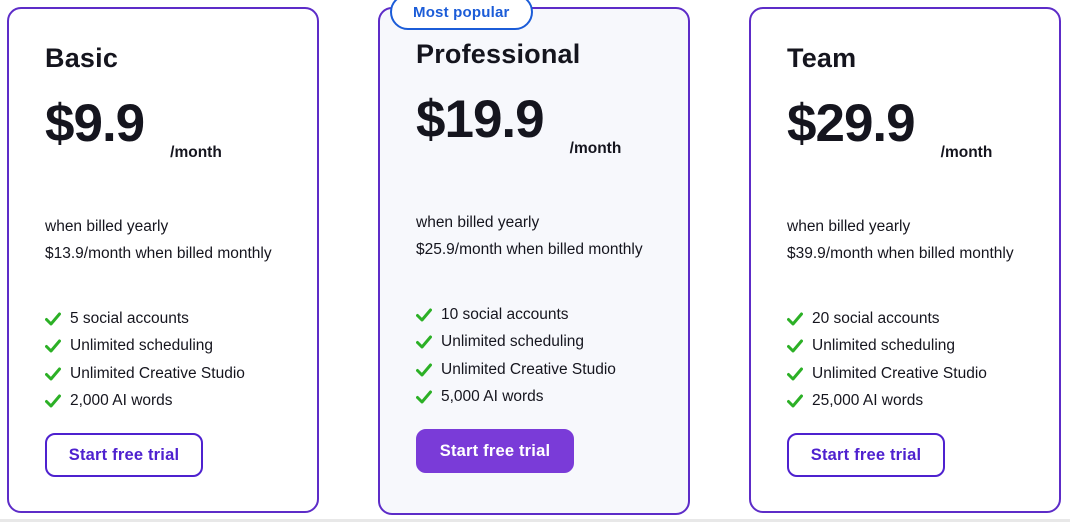 This screenshot has height=522, width=1070. What do you see at coordinates (535, 520) in the screenshot?
I see `window-bottom-edge` at bounding box center [535, 520].